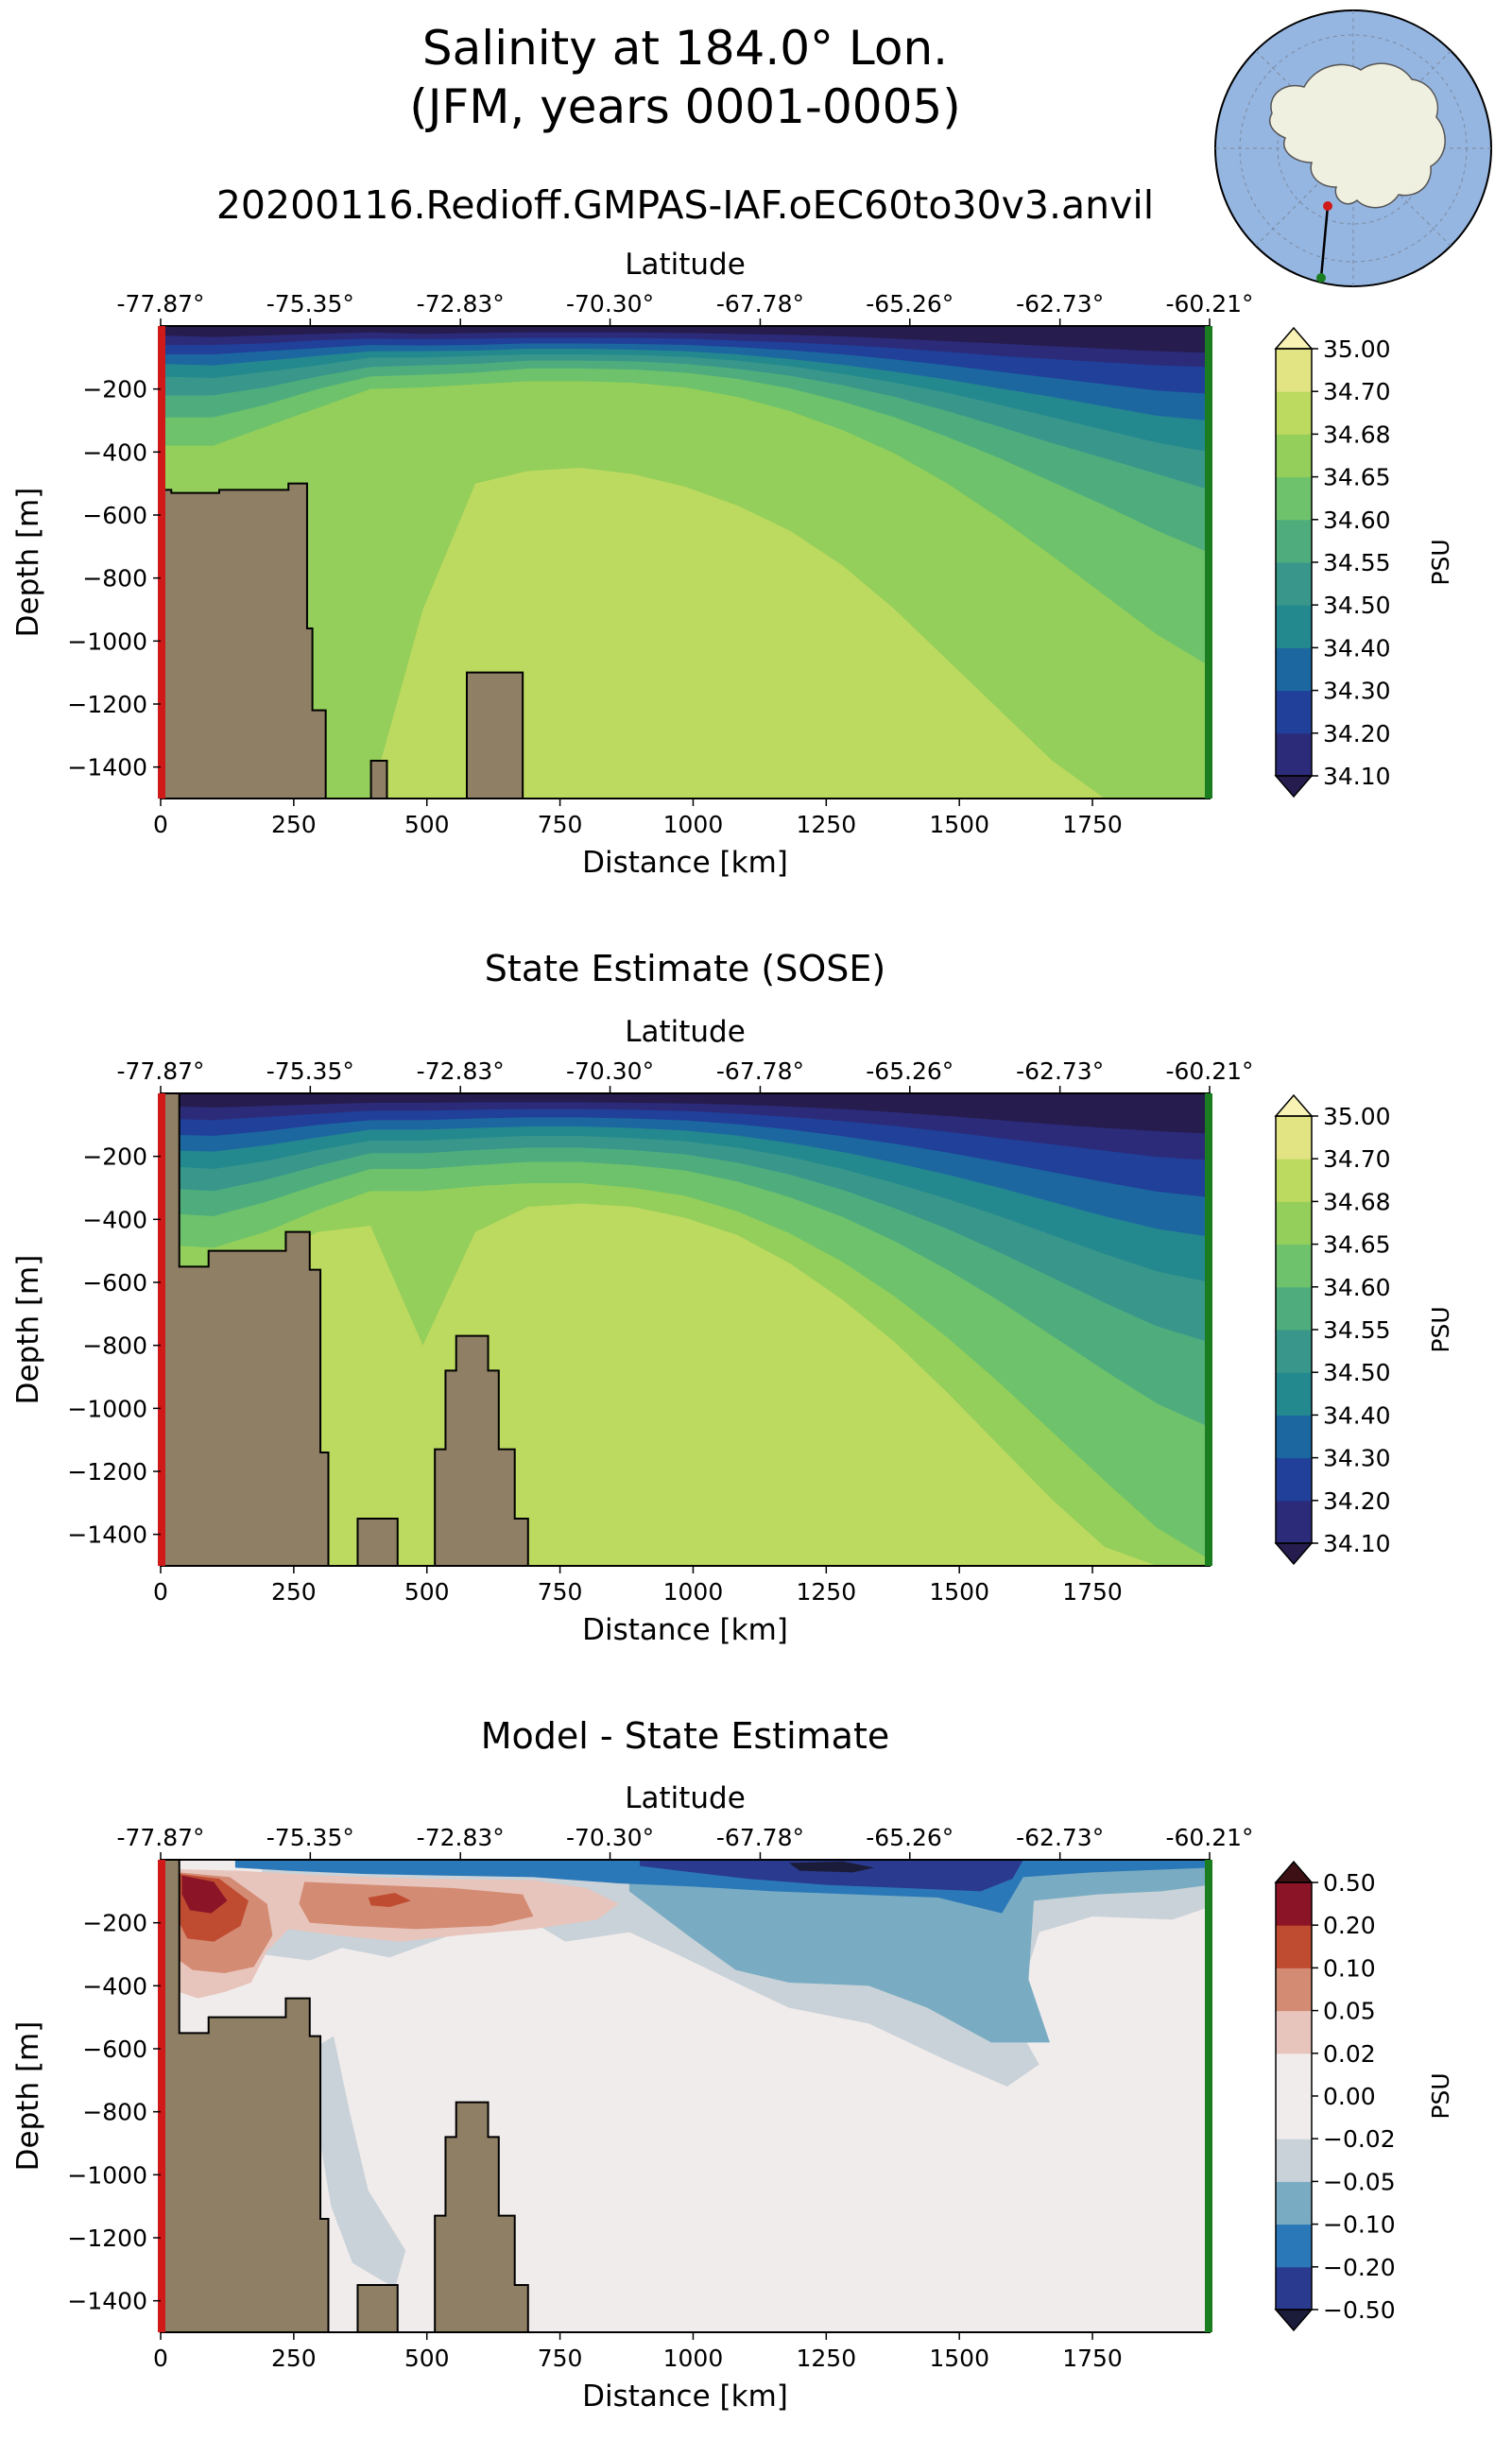  What do you see at coordinates (1092, 2358) in the screenshot?
I see `x-tick-label: 1750` at bounding box center [1092, 2358].